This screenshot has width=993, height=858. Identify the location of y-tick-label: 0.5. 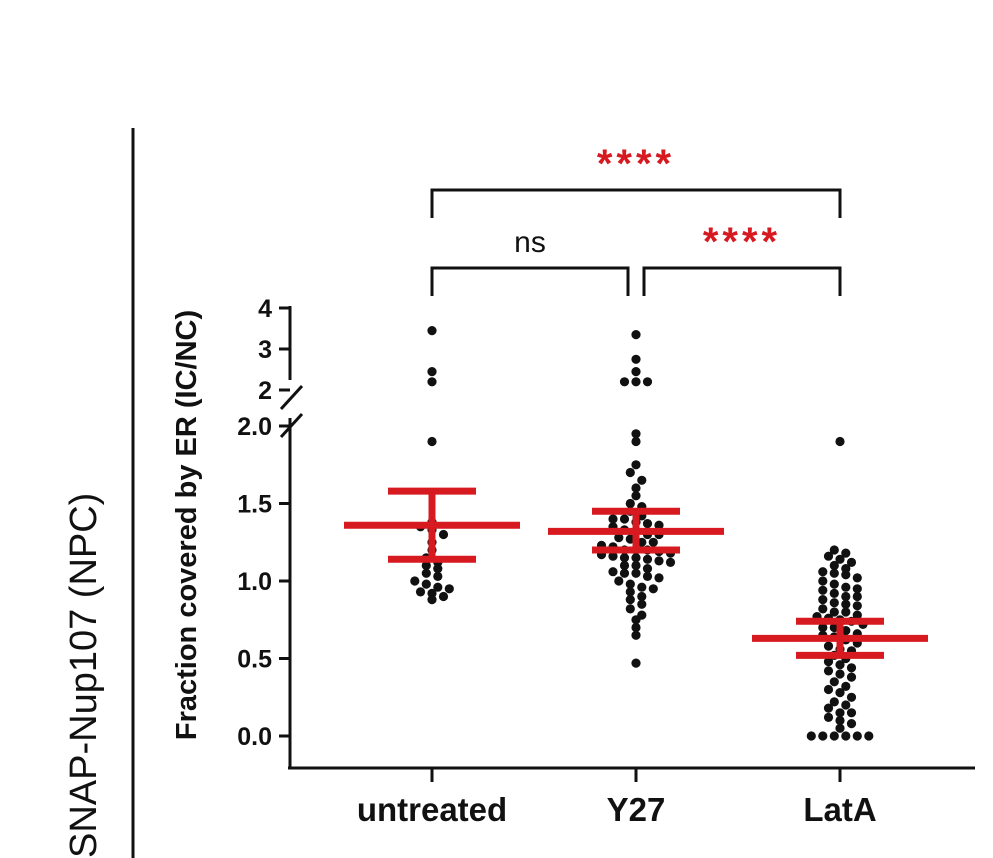
(254, 660).